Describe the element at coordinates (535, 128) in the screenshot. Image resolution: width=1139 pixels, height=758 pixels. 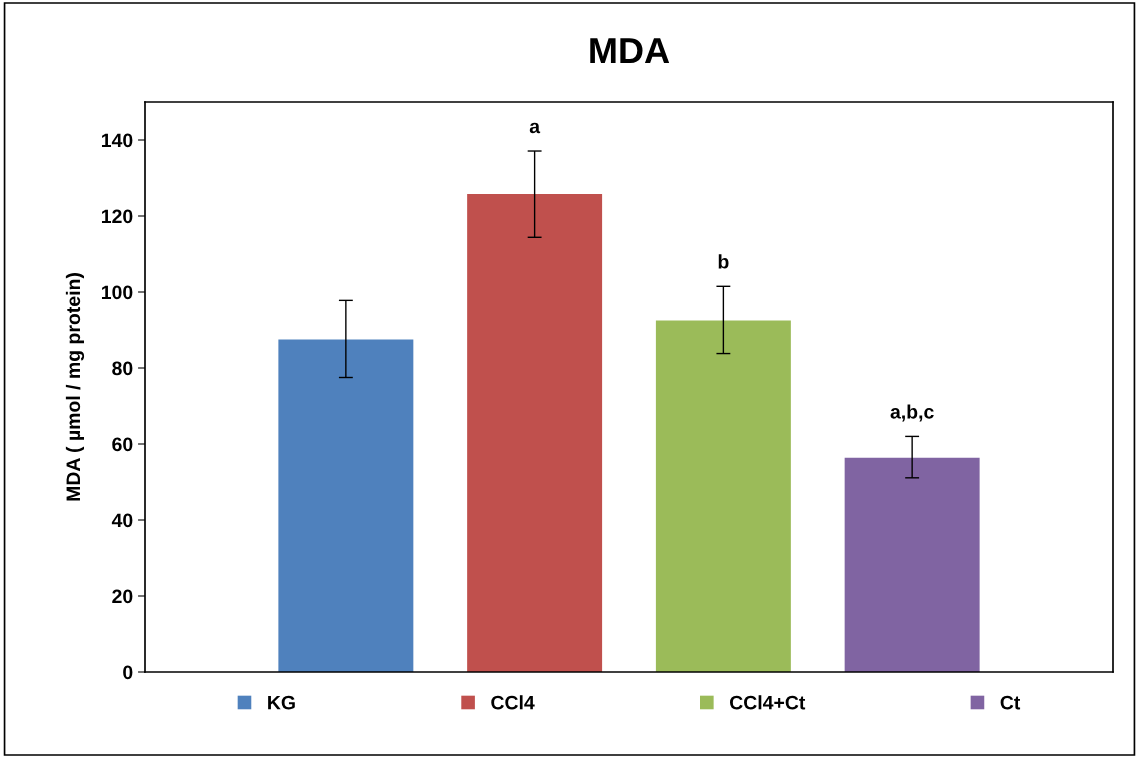
I see `data-label: a` at that location.